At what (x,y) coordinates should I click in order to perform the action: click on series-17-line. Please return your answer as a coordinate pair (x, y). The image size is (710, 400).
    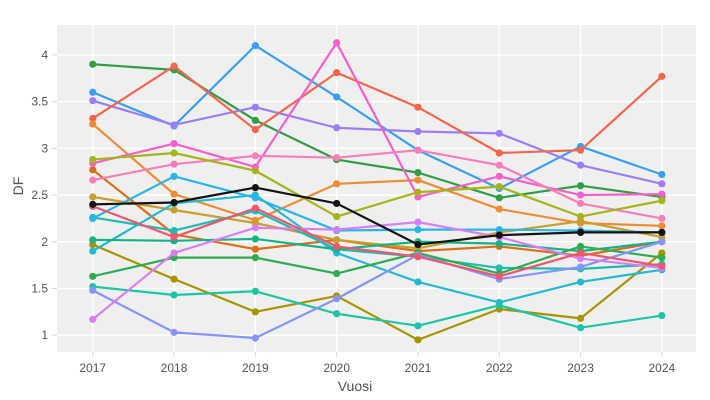
    Looking at the image, I should click on (377, 307).